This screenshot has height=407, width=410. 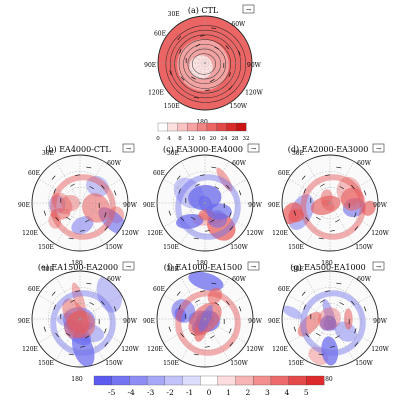 I want to click on panel-title: (g) EA500-EA1000, so click(x=327, y=267).